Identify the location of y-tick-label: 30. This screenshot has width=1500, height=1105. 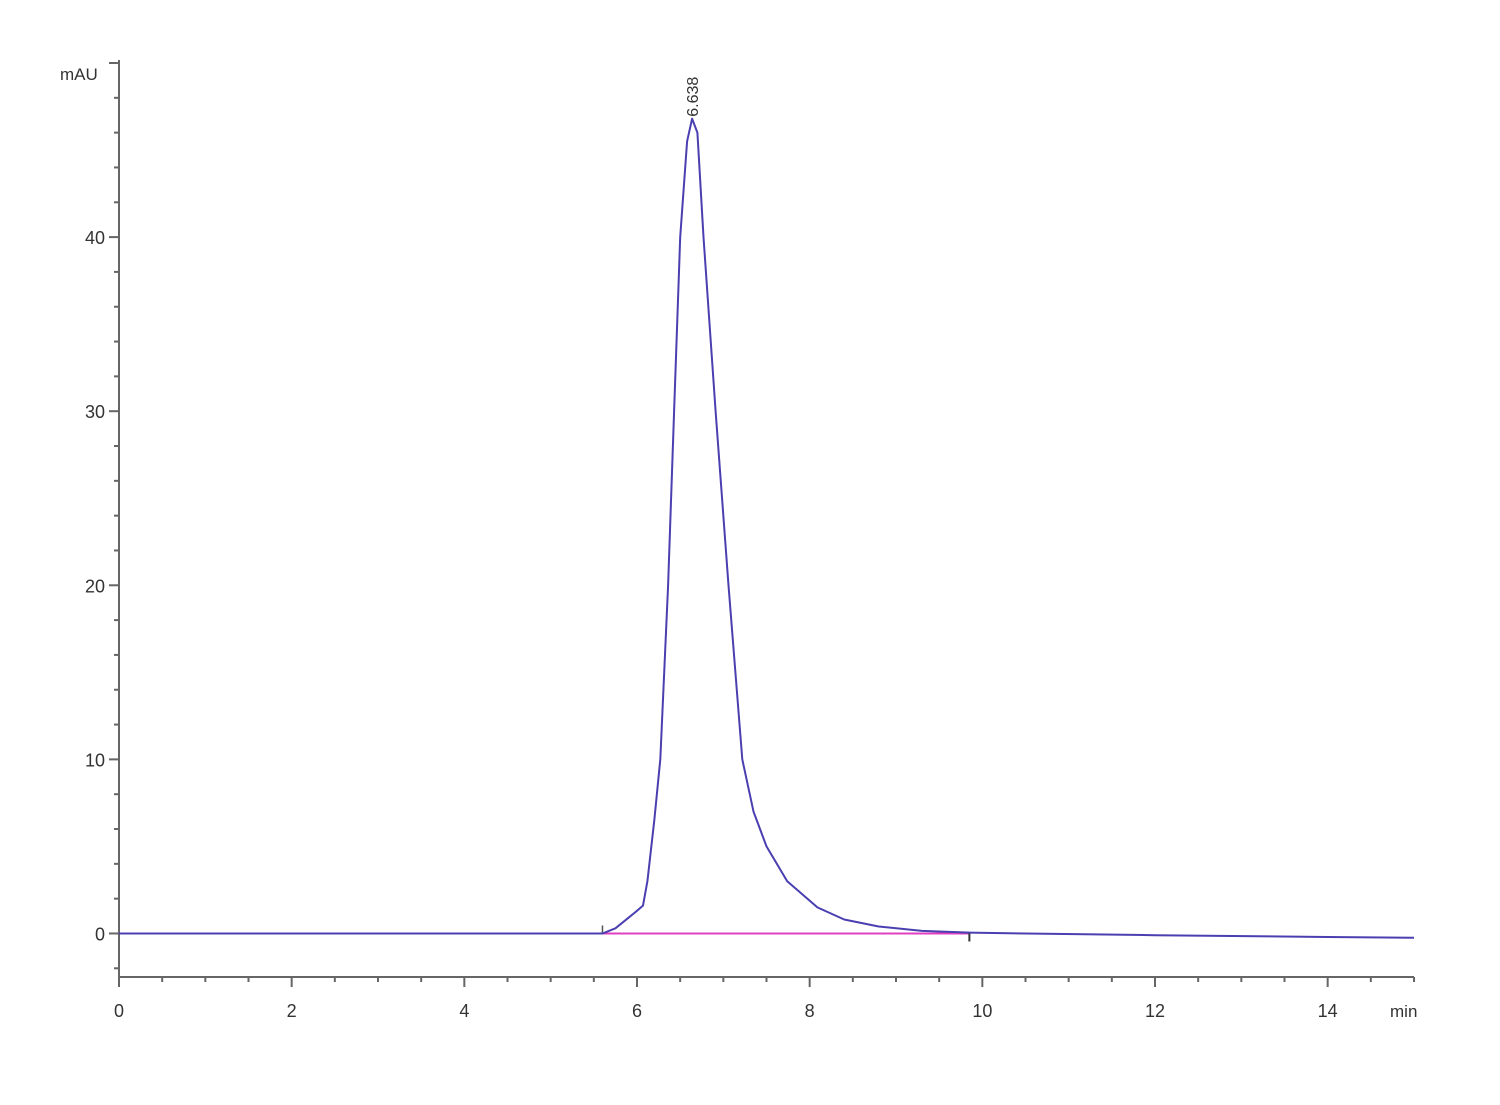
(95, 412).